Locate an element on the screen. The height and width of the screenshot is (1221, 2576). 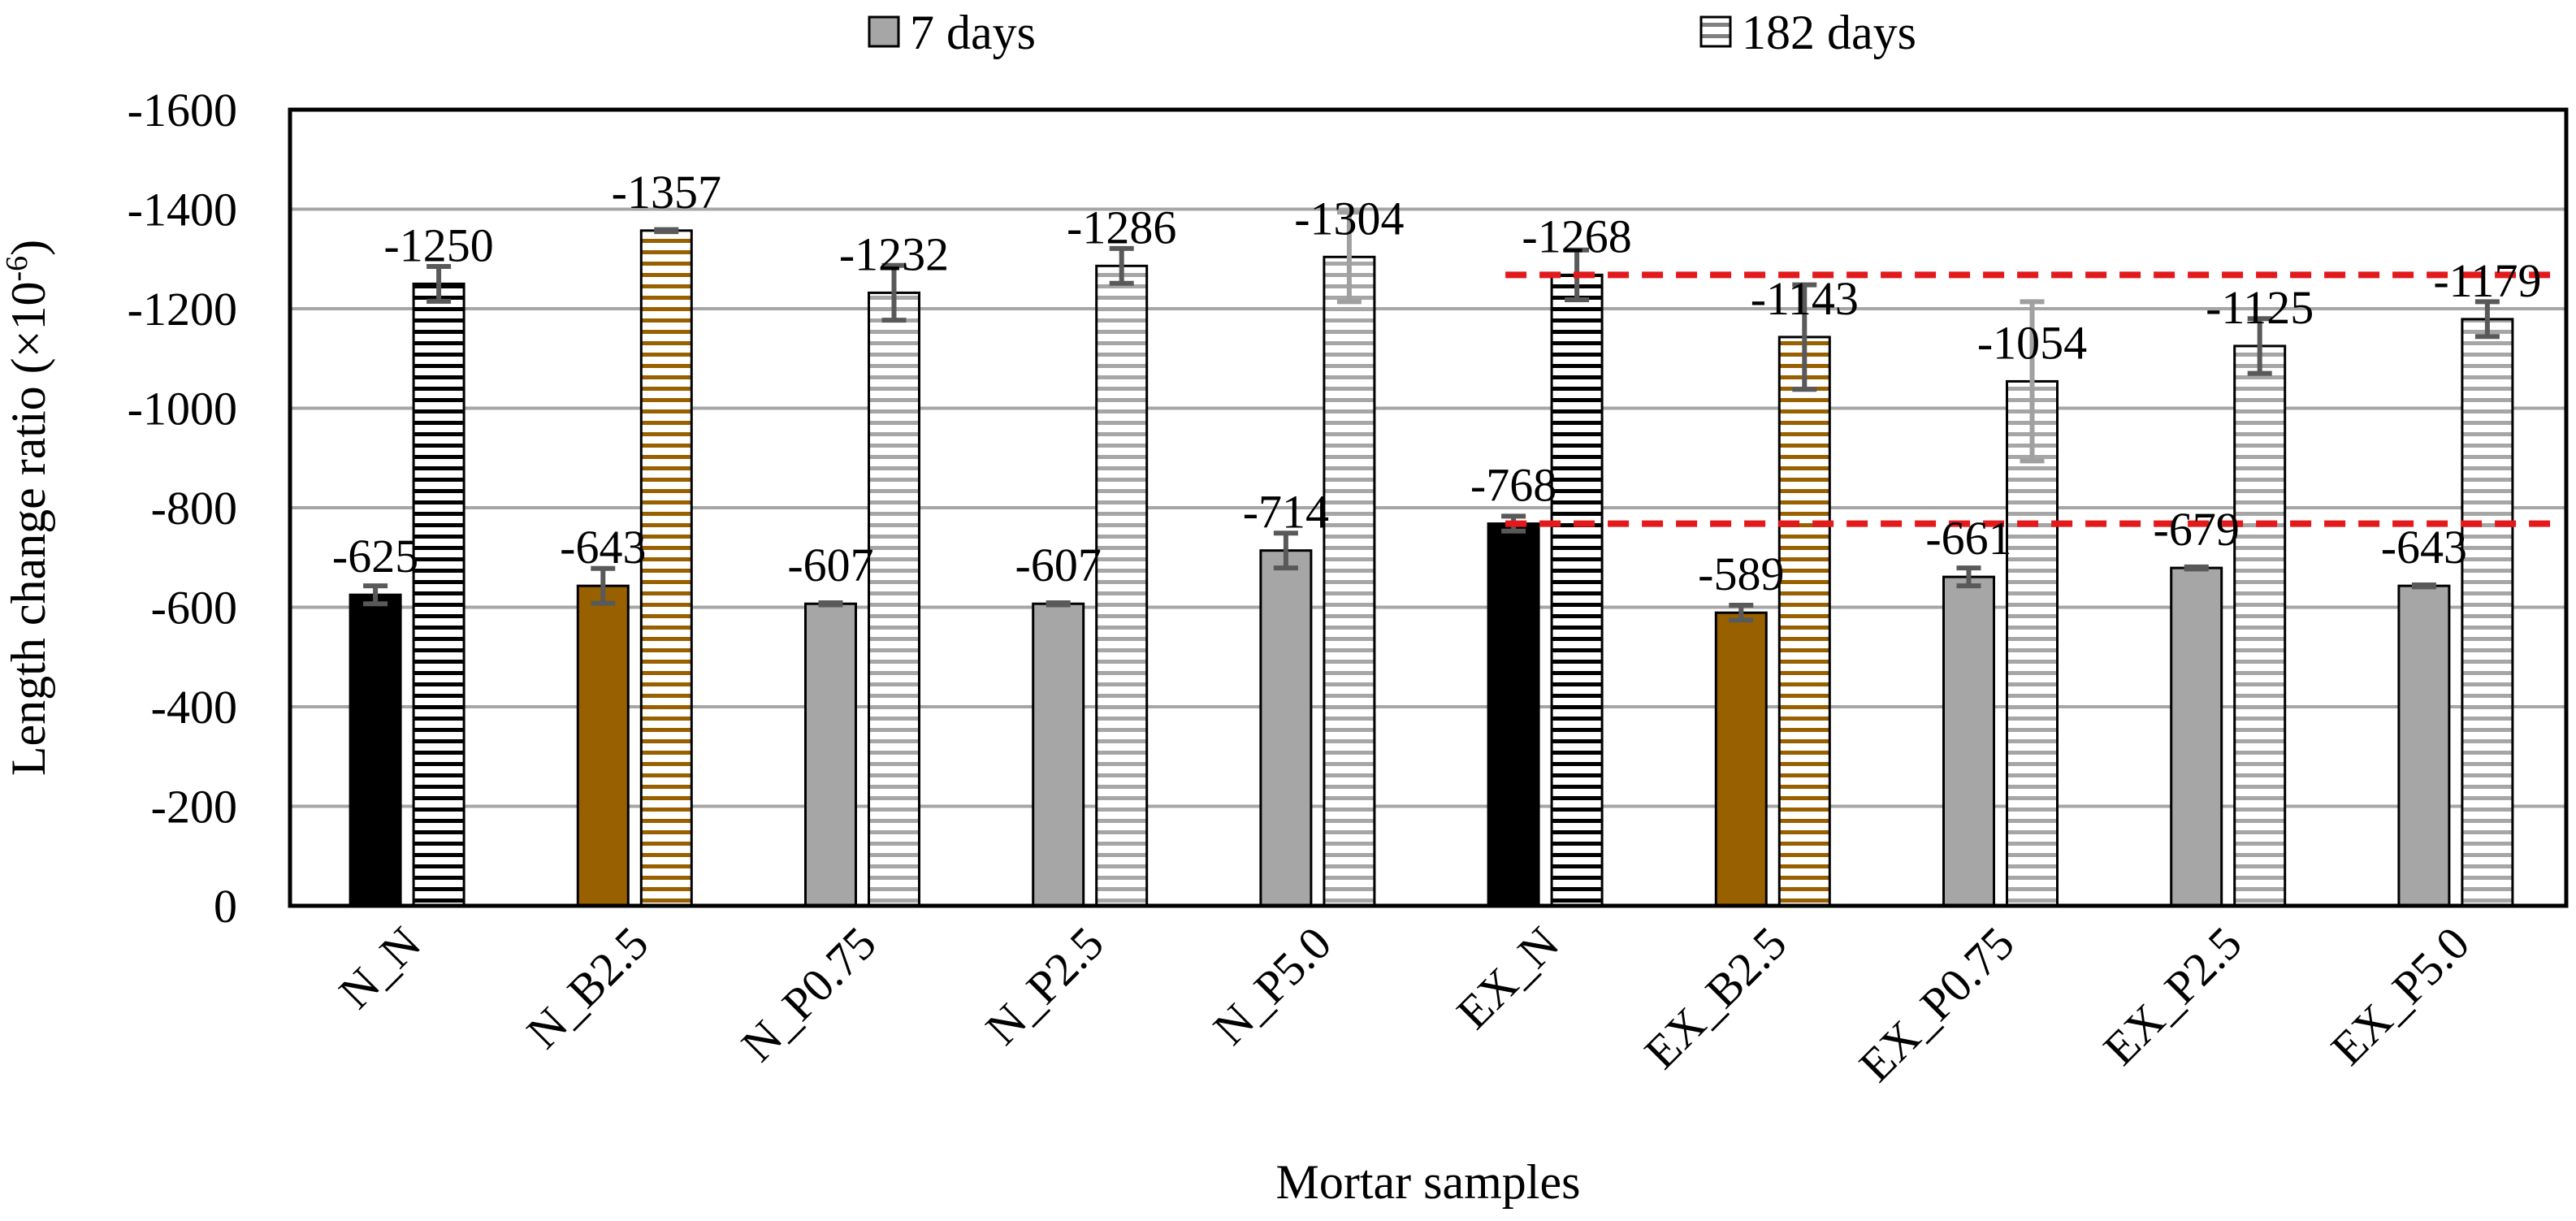
data-label-7-days-EX_B2.5: -589 is located at coordinates (1741, 574).